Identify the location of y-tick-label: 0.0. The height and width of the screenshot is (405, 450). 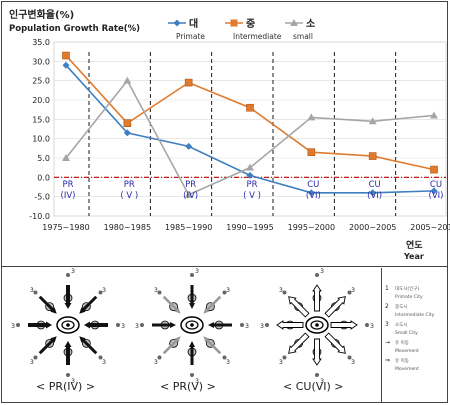
(43, 177).